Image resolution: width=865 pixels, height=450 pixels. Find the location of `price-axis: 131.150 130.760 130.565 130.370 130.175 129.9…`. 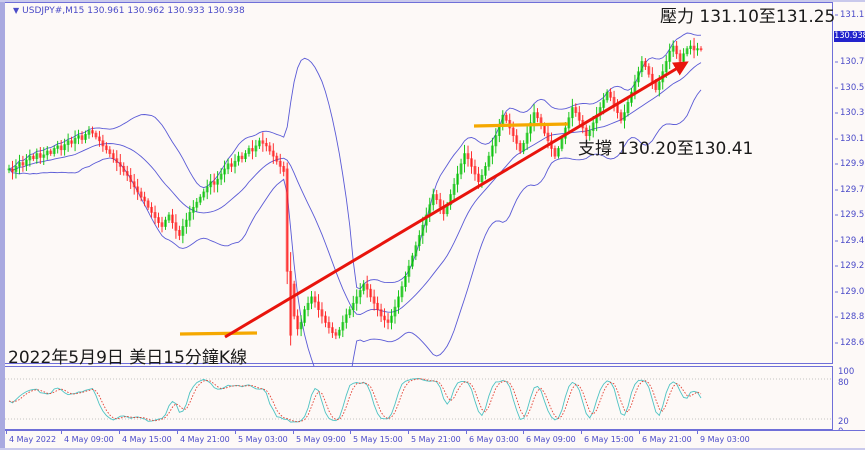

price-axis: 131.150 130.760 130.565 130.370 130.175 129.9… is located at coordinates (849, 219).